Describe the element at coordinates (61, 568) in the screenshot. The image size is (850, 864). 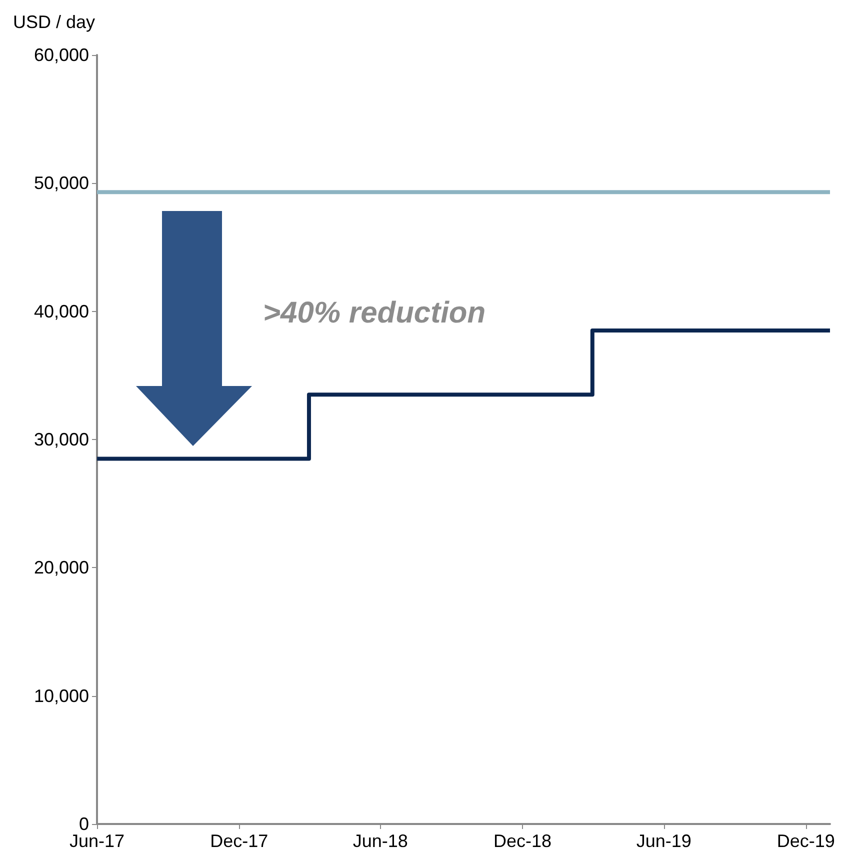
I see `y-tick-label: 20,000` at that location.